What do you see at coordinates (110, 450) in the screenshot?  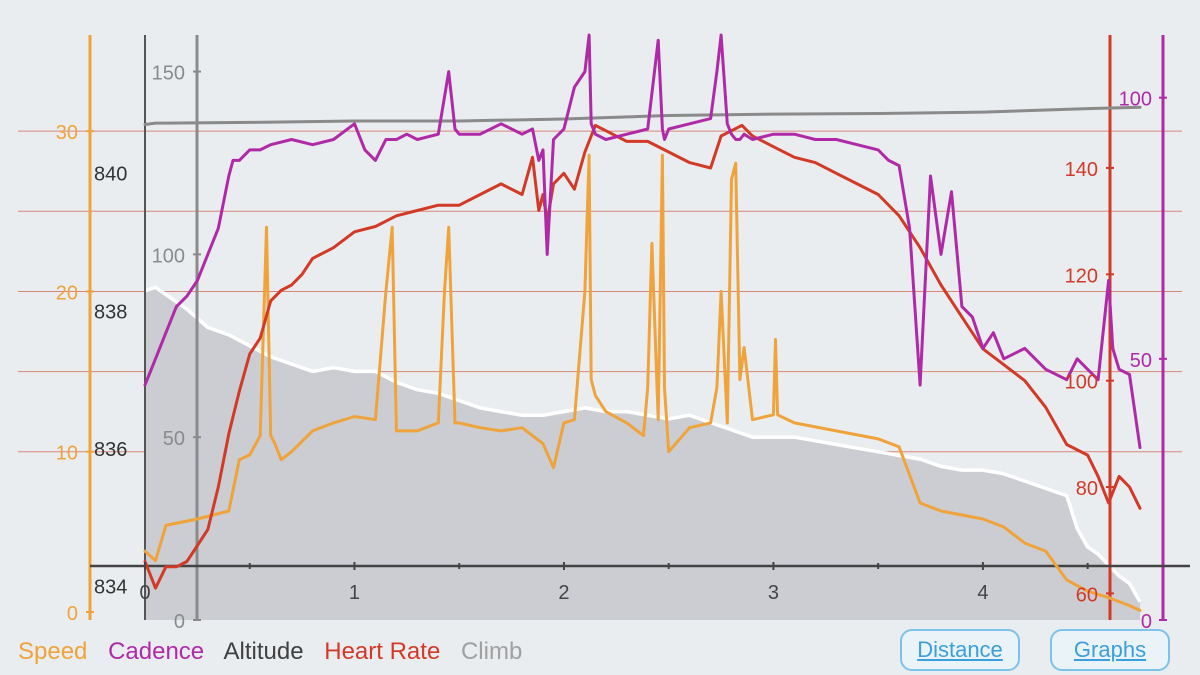 I see `altitude-tick-label: 836` at bounding box center [110, 450].